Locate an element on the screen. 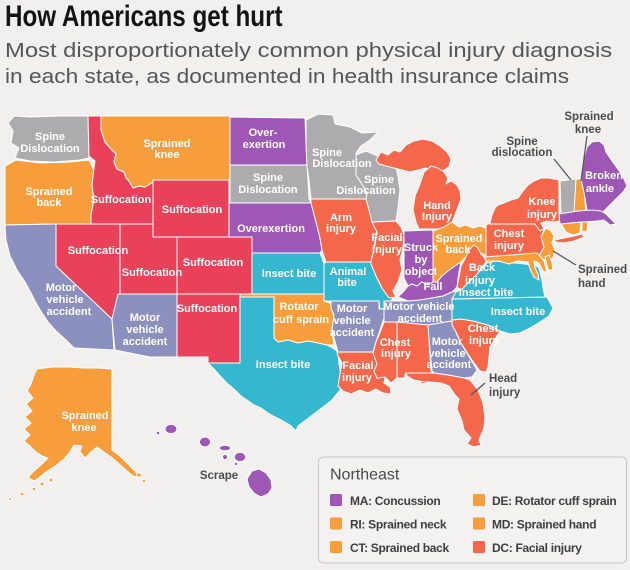 The width and height of the screenshot is (630, 570). svg-text: Hand is located at coordinates (437, 206).